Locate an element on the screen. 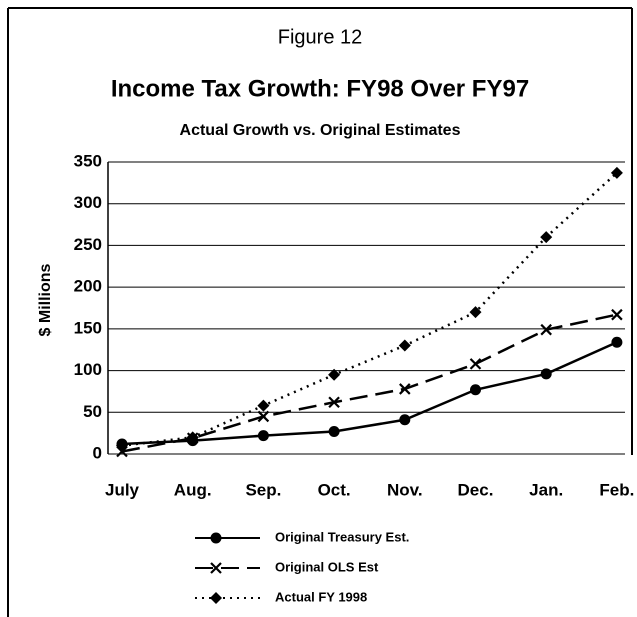 The width and height of the screenshot is (637, 617). y-tick-label: 50 is located at coordinates (92, 411).